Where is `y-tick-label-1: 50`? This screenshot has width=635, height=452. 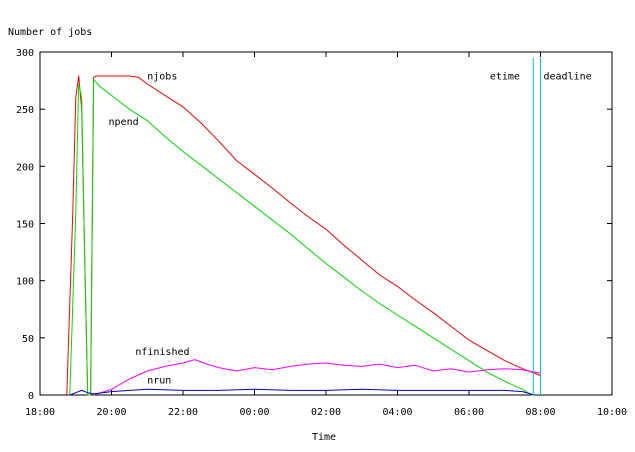
y-tick-label-1: 50 is located at coordinates (28, 339).